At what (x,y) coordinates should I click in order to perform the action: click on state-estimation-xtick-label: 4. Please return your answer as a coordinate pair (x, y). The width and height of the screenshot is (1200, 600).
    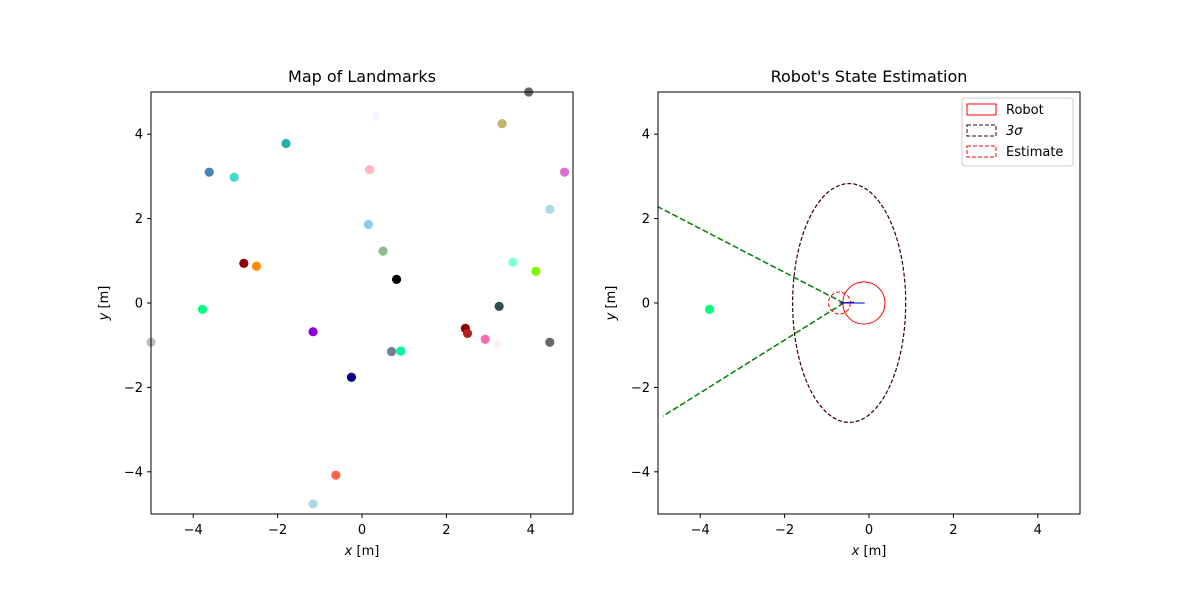
    Looking at the image, I should click on (1038, 530).